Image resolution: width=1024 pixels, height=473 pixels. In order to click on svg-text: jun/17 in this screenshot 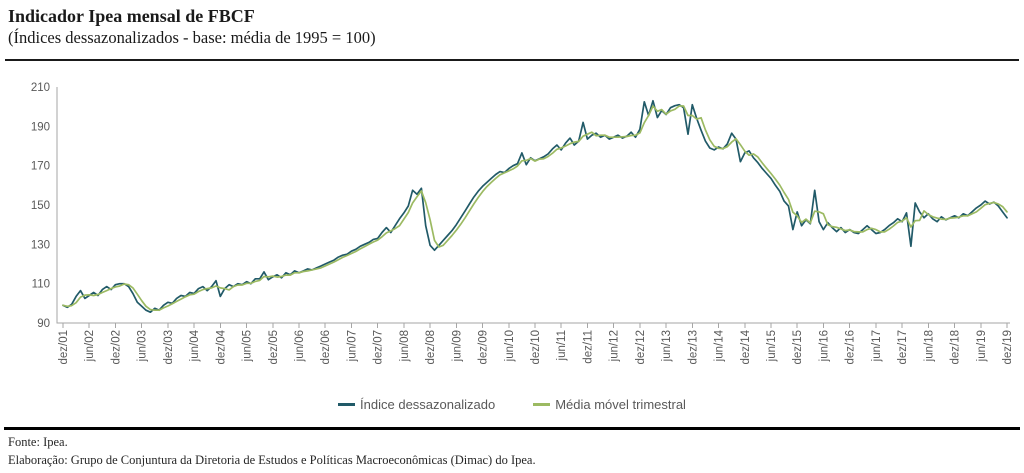, I will do `click(877, 346)`.